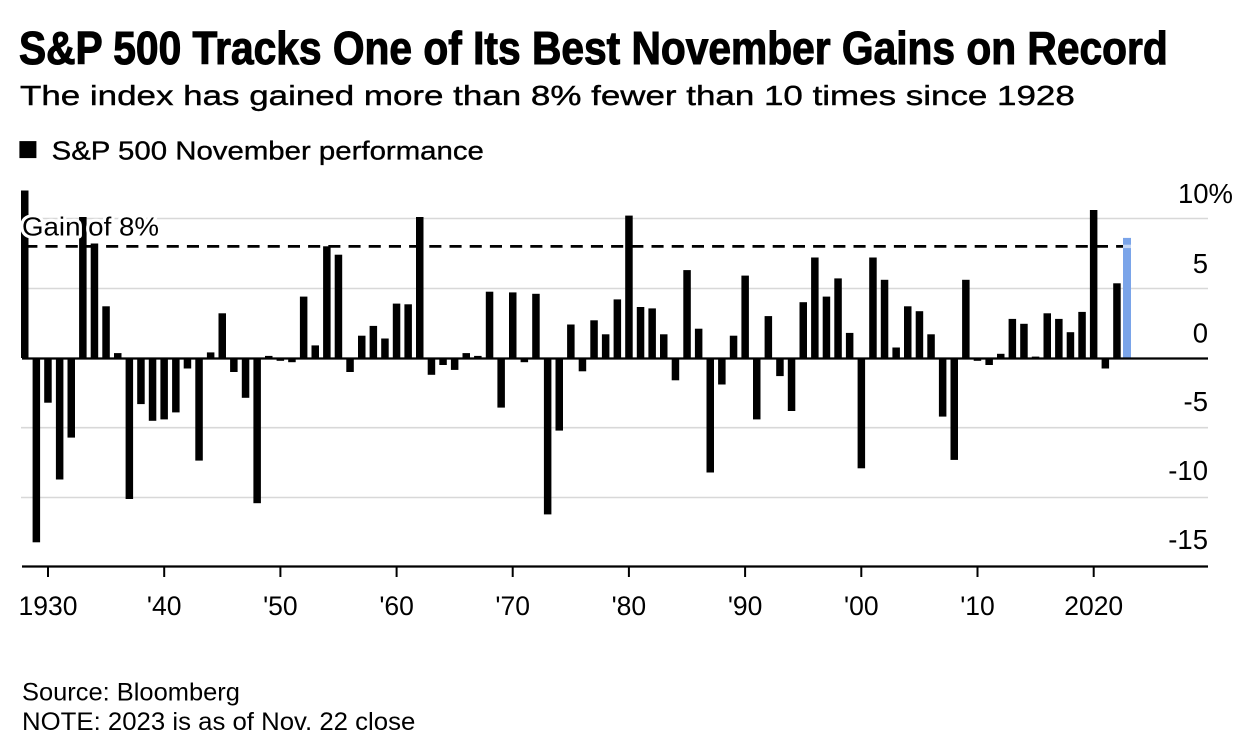  What do you see at coordinates (861, 606) in the screenshot?
I see `svg-text: '00` at bounding box center [861, 606].